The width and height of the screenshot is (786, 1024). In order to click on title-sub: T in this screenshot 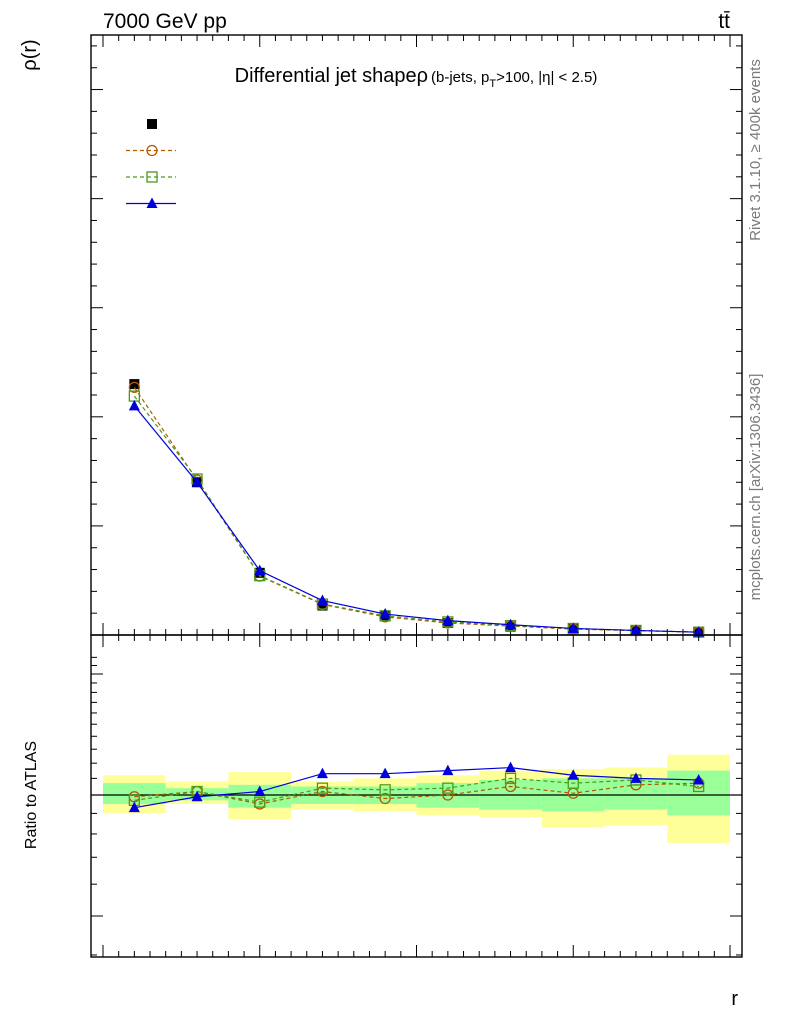, I will do `click(492, 84)`.